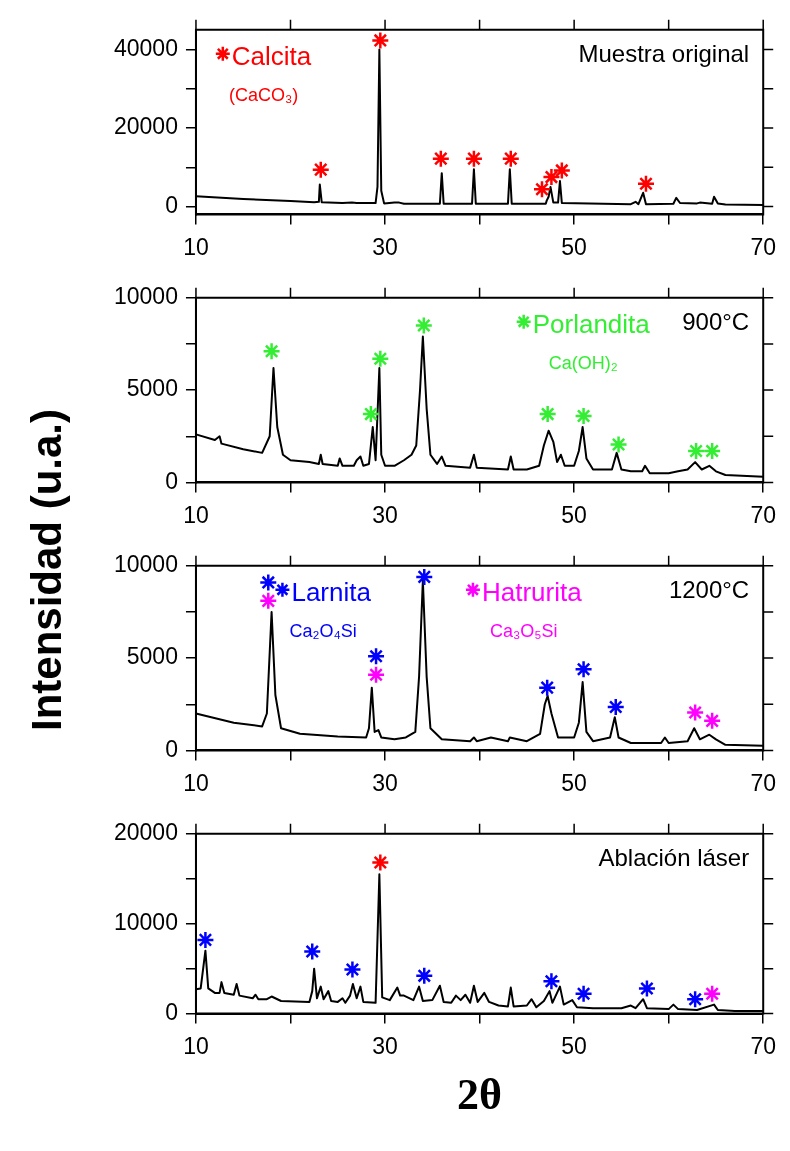 This screenshot has height=1151, width=790. I want to click on legend-label: Porlandita, so click(591, 323).